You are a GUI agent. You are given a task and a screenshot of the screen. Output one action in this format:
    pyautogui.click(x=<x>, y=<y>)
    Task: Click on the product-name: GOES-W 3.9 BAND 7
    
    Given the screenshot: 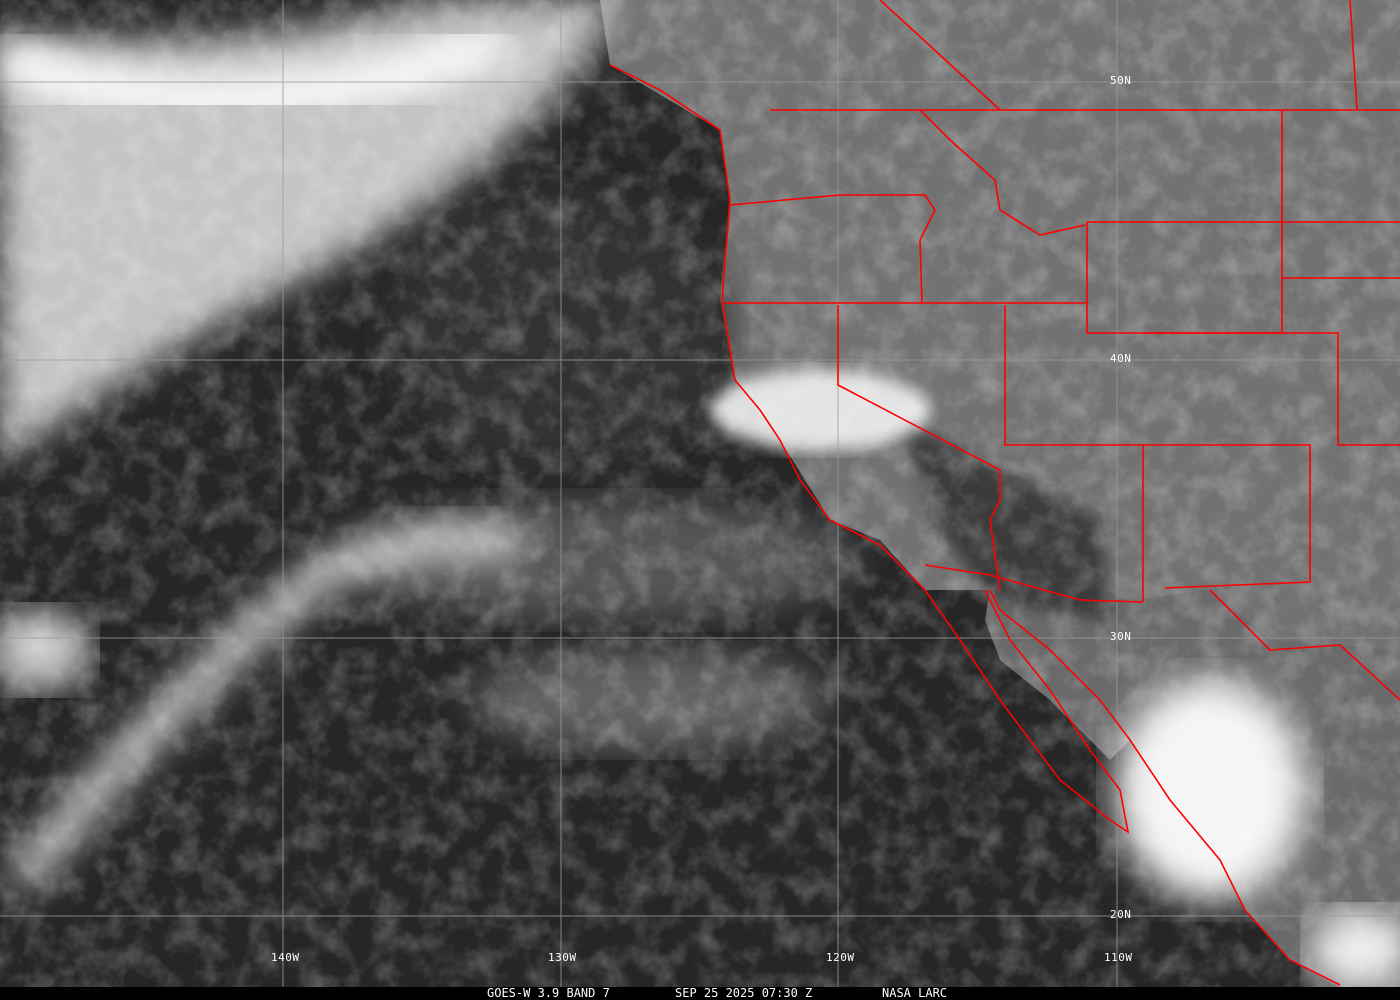 What is the action you would take?
    pyautogui.click(x=548, y=993)
    